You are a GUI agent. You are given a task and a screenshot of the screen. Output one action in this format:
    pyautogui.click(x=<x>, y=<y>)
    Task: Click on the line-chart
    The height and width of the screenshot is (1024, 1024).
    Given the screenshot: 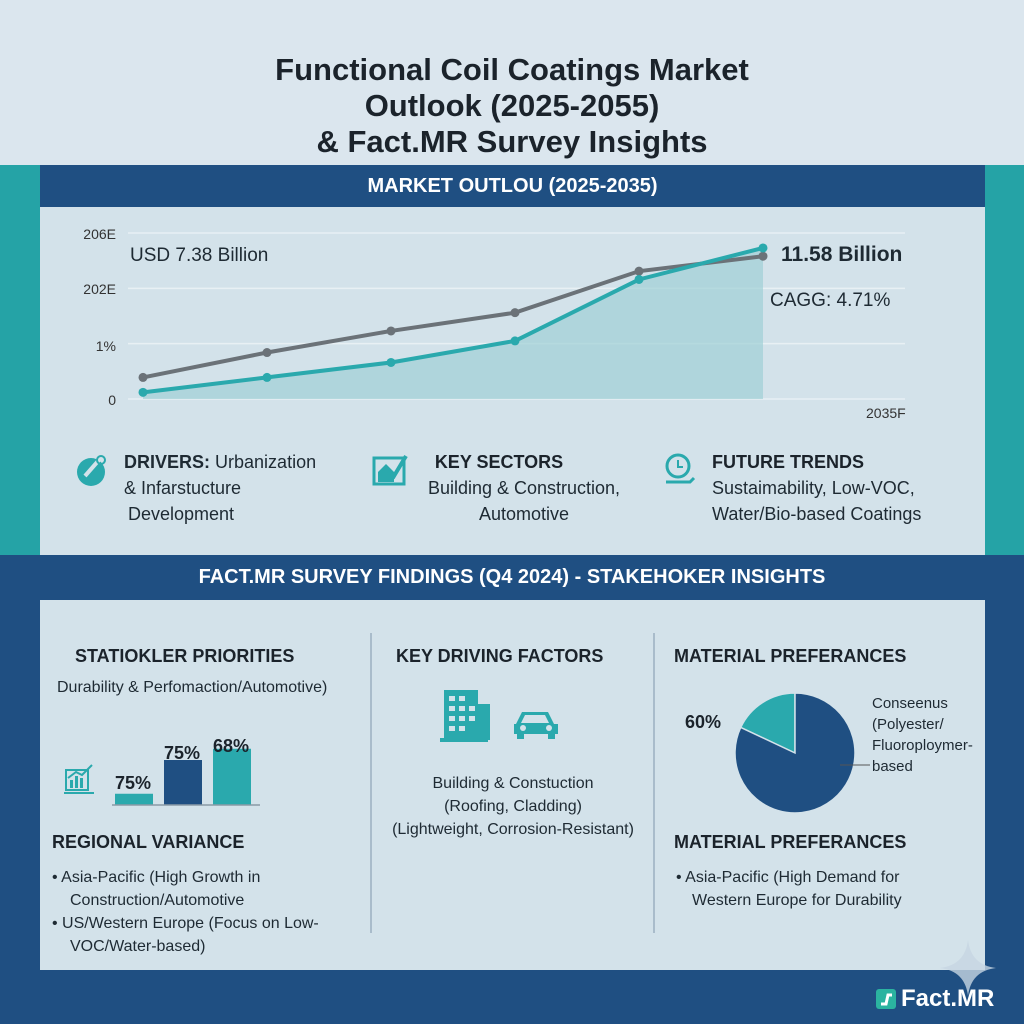 What is the action you would take?
    pyautogui.click(x=516, y=316)
    